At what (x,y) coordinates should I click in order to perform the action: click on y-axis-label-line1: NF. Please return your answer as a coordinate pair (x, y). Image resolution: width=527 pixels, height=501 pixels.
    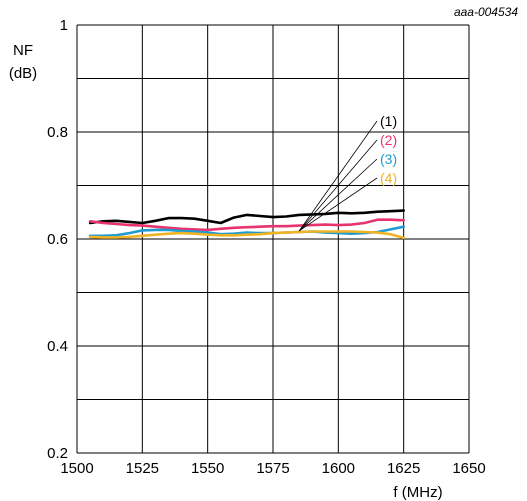
    Looking at the image, I should click on (23, 50).